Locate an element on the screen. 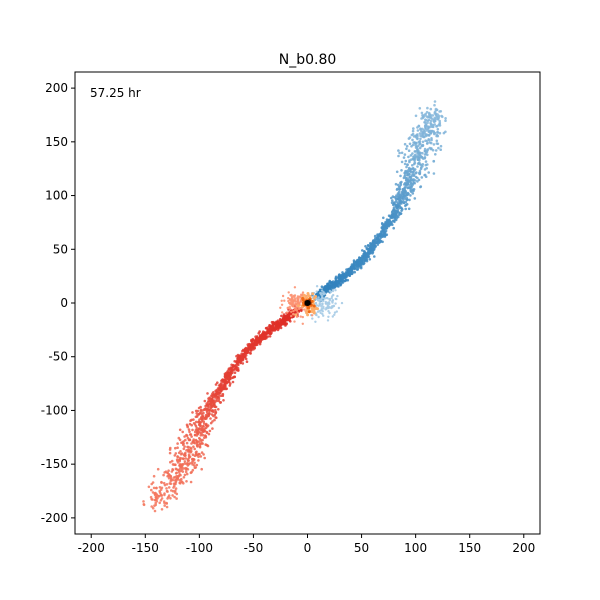  y-tick-label: -50 is located at coordinates (58, 357).